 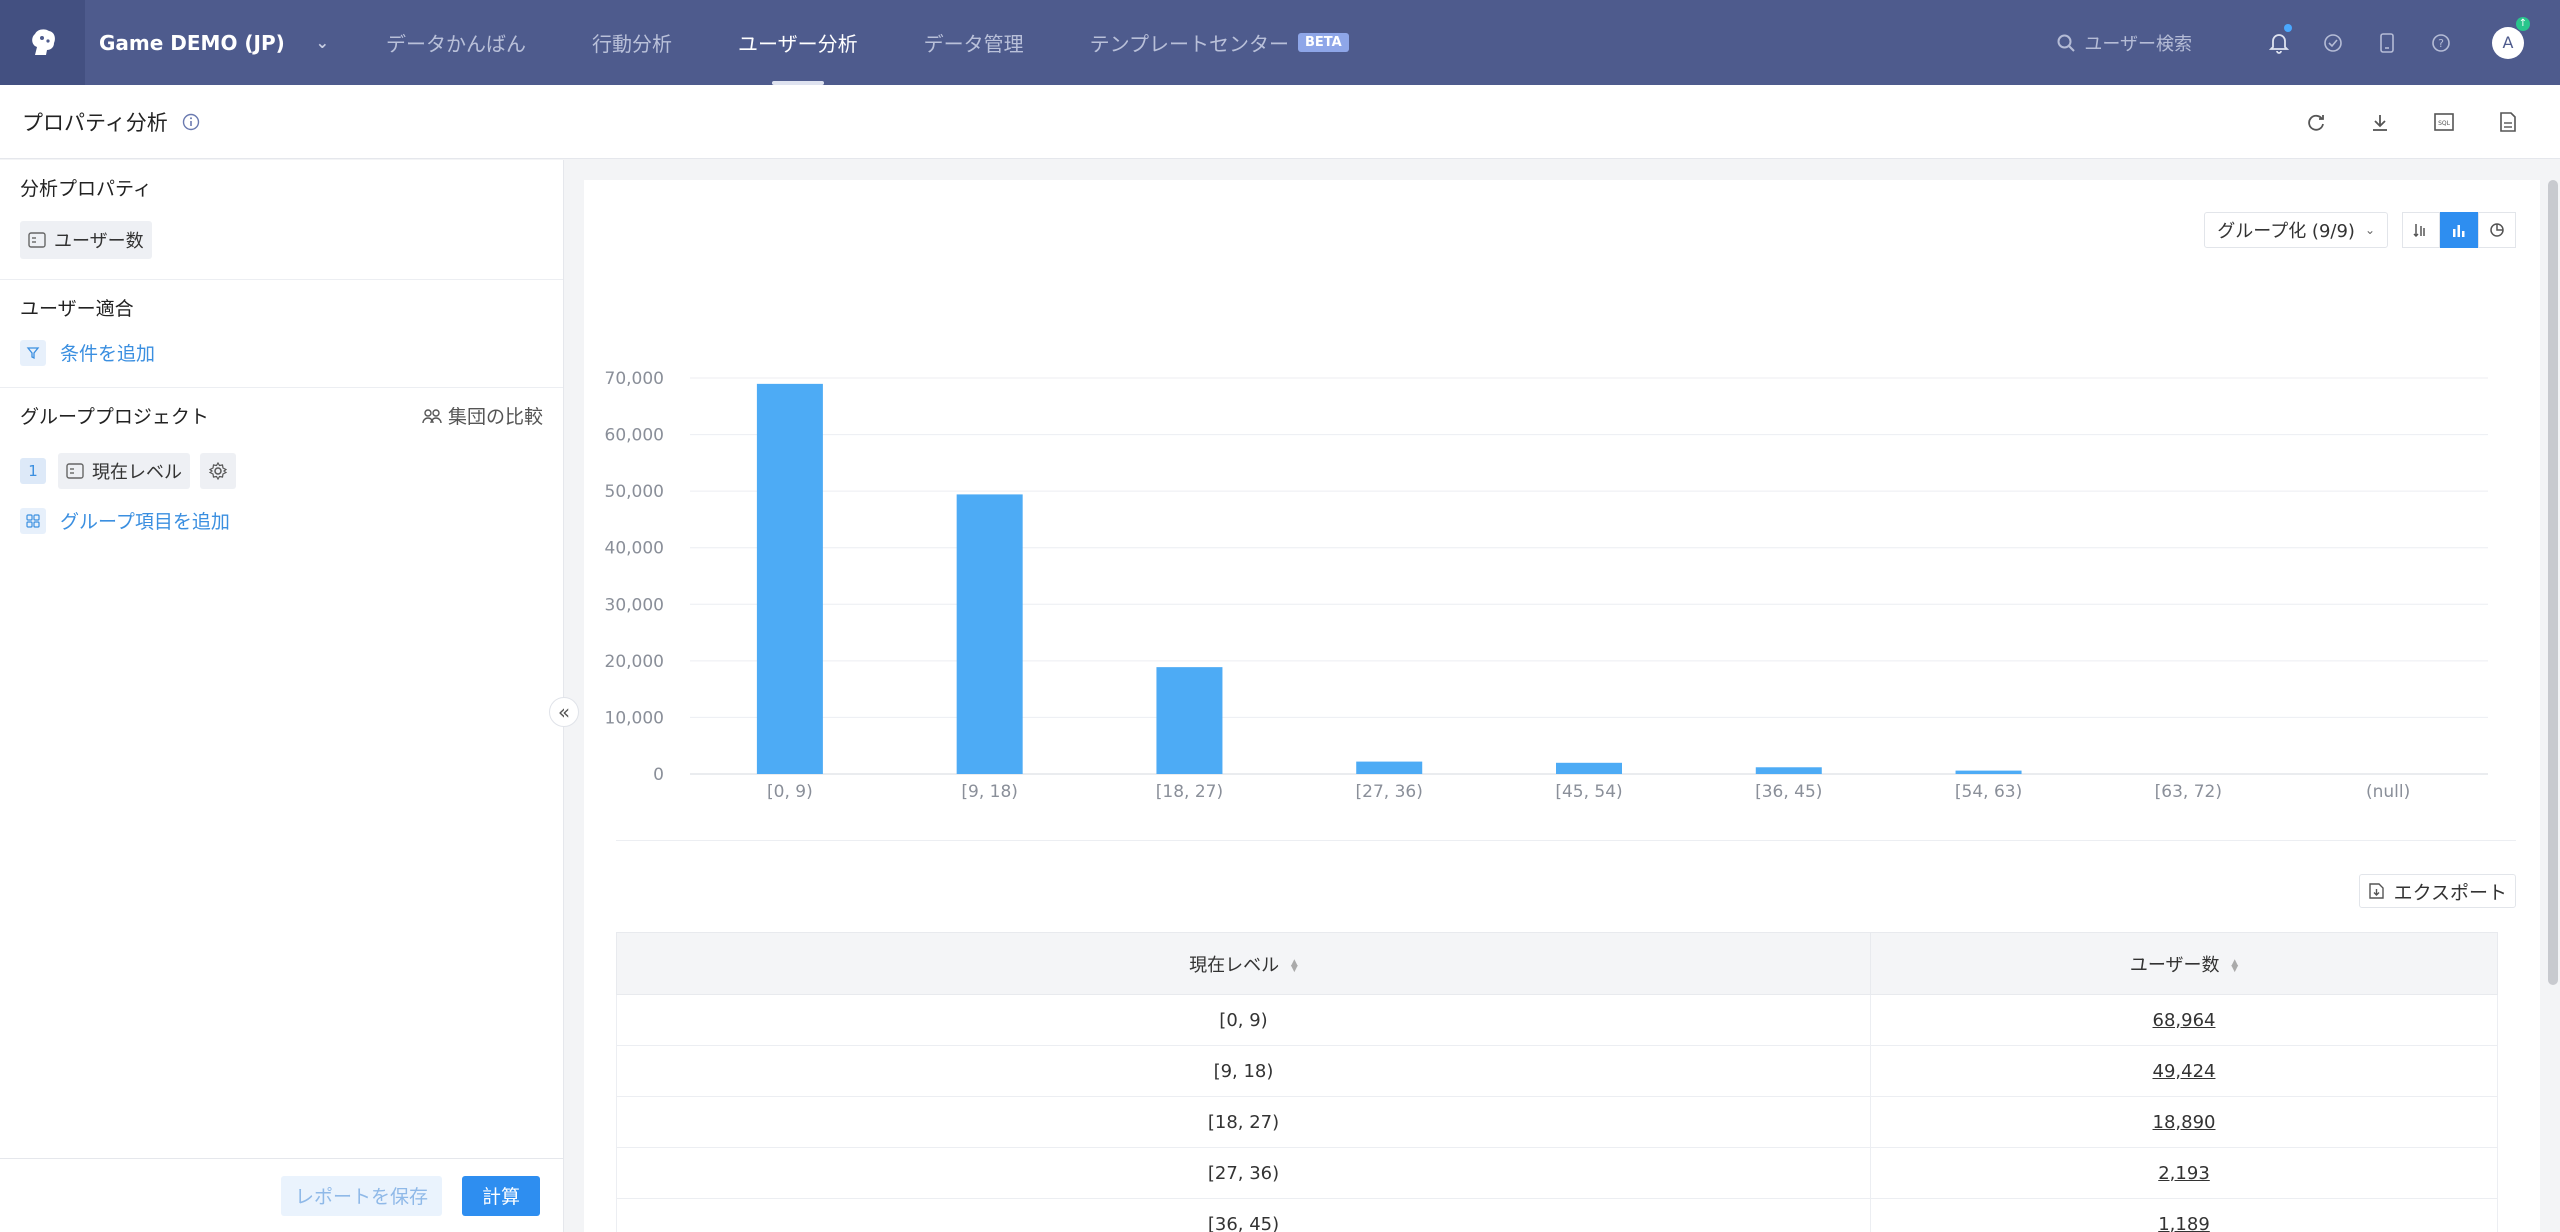 I want to click on column-header-label: 現在レベル, so click(x=1234, y=965).